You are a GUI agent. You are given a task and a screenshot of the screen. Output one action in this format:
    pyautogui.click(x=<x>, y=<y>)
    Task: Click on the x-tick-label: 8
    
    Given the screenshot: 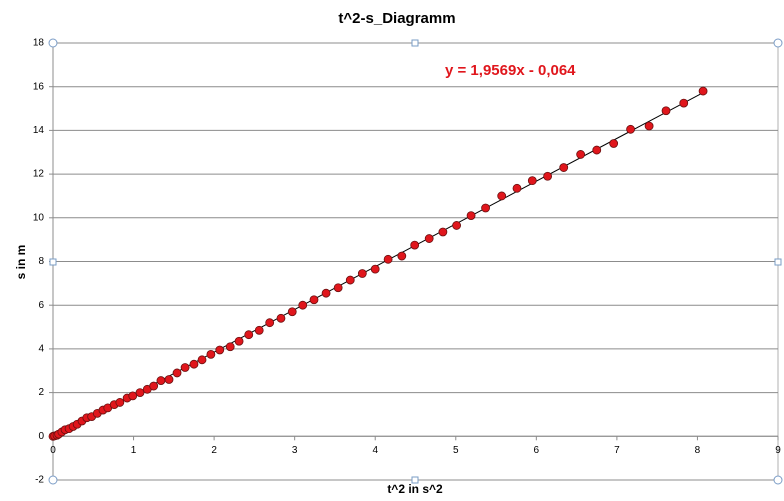 What is the action you would take?
    pyautogui.click(x=698, y=450)
    